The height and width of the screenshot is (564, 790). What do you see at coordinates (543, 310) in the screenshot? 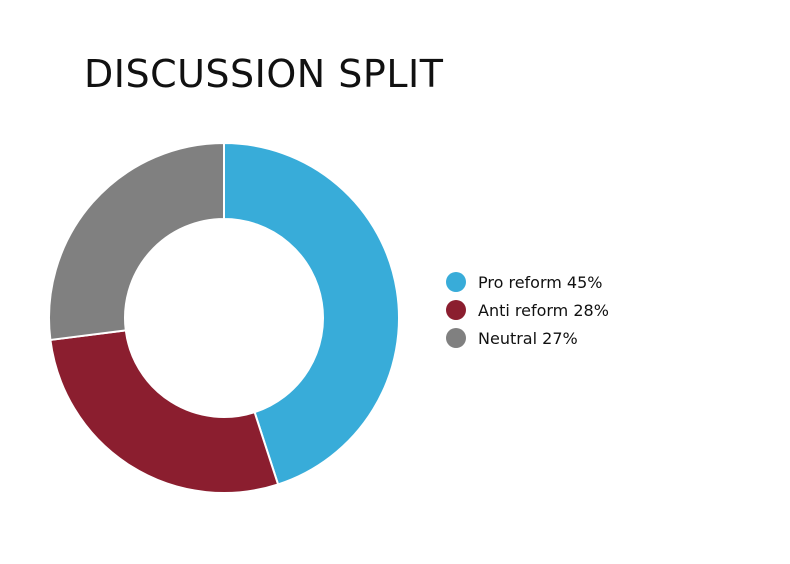
I see `legend-label-anti-reform: Anti reform 28%` at bounding box center [543, 310].